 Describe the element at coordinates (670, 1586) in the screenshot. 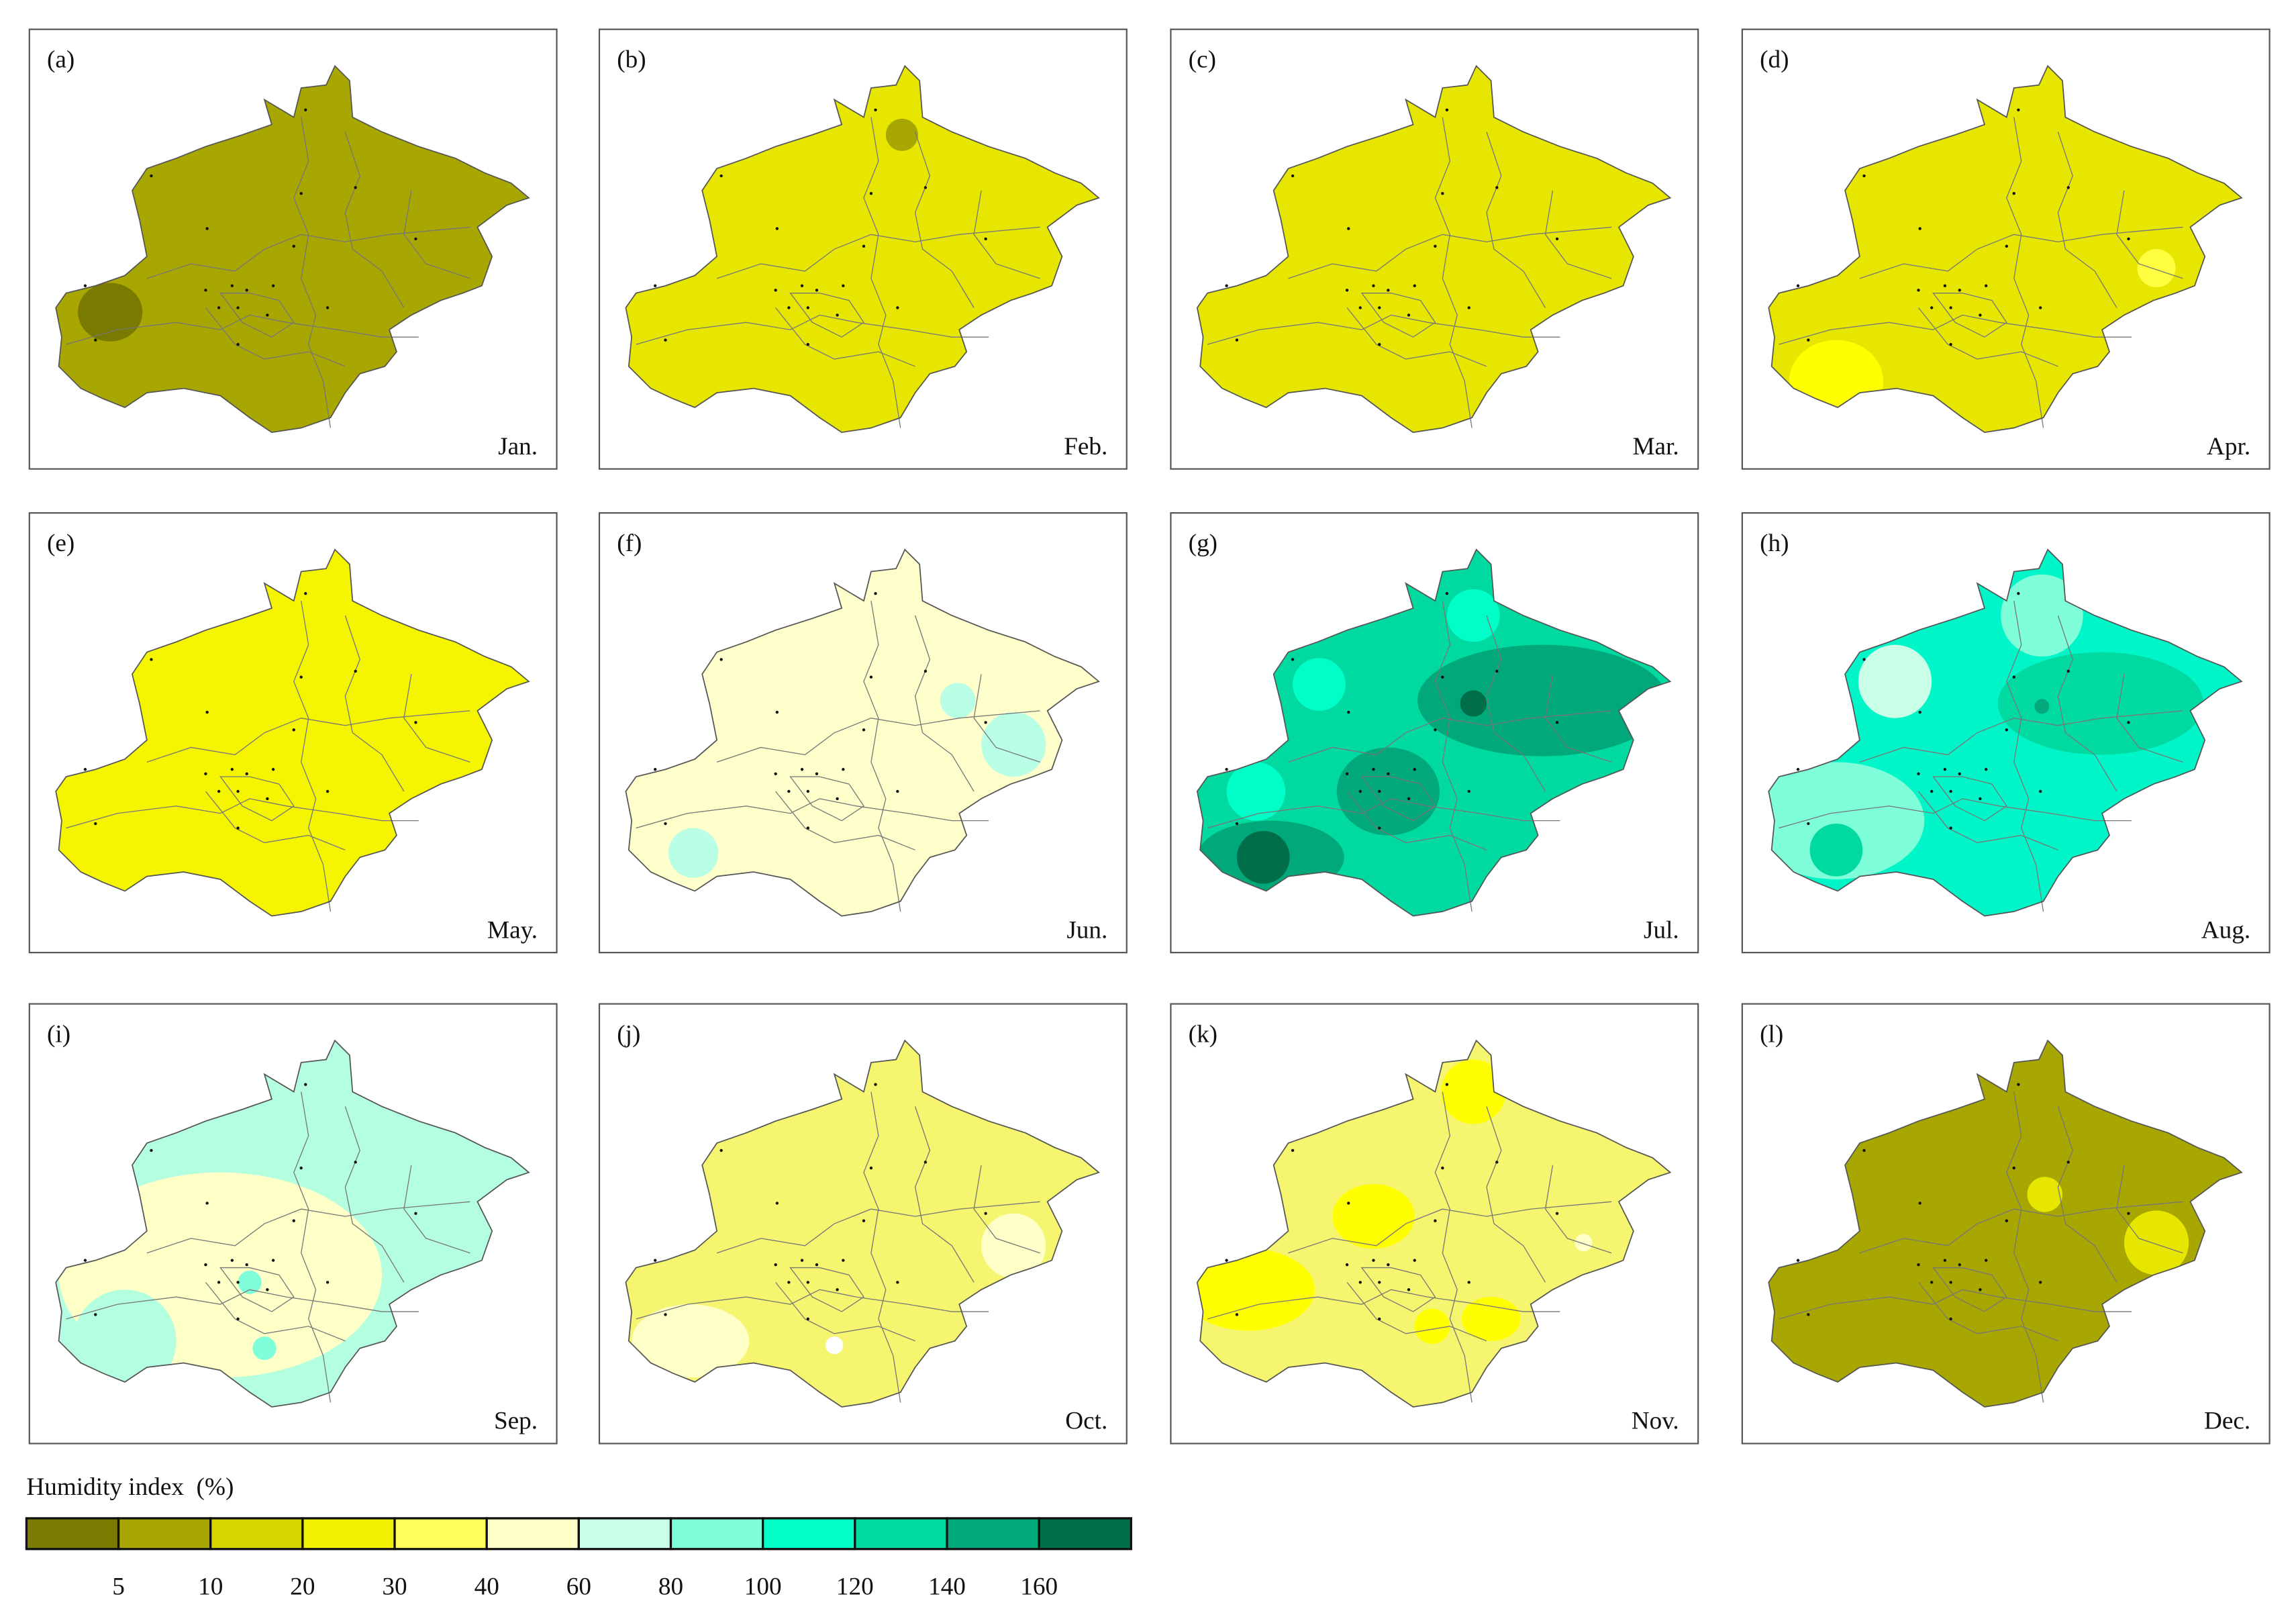

I see `legend-label: 80` at that location.